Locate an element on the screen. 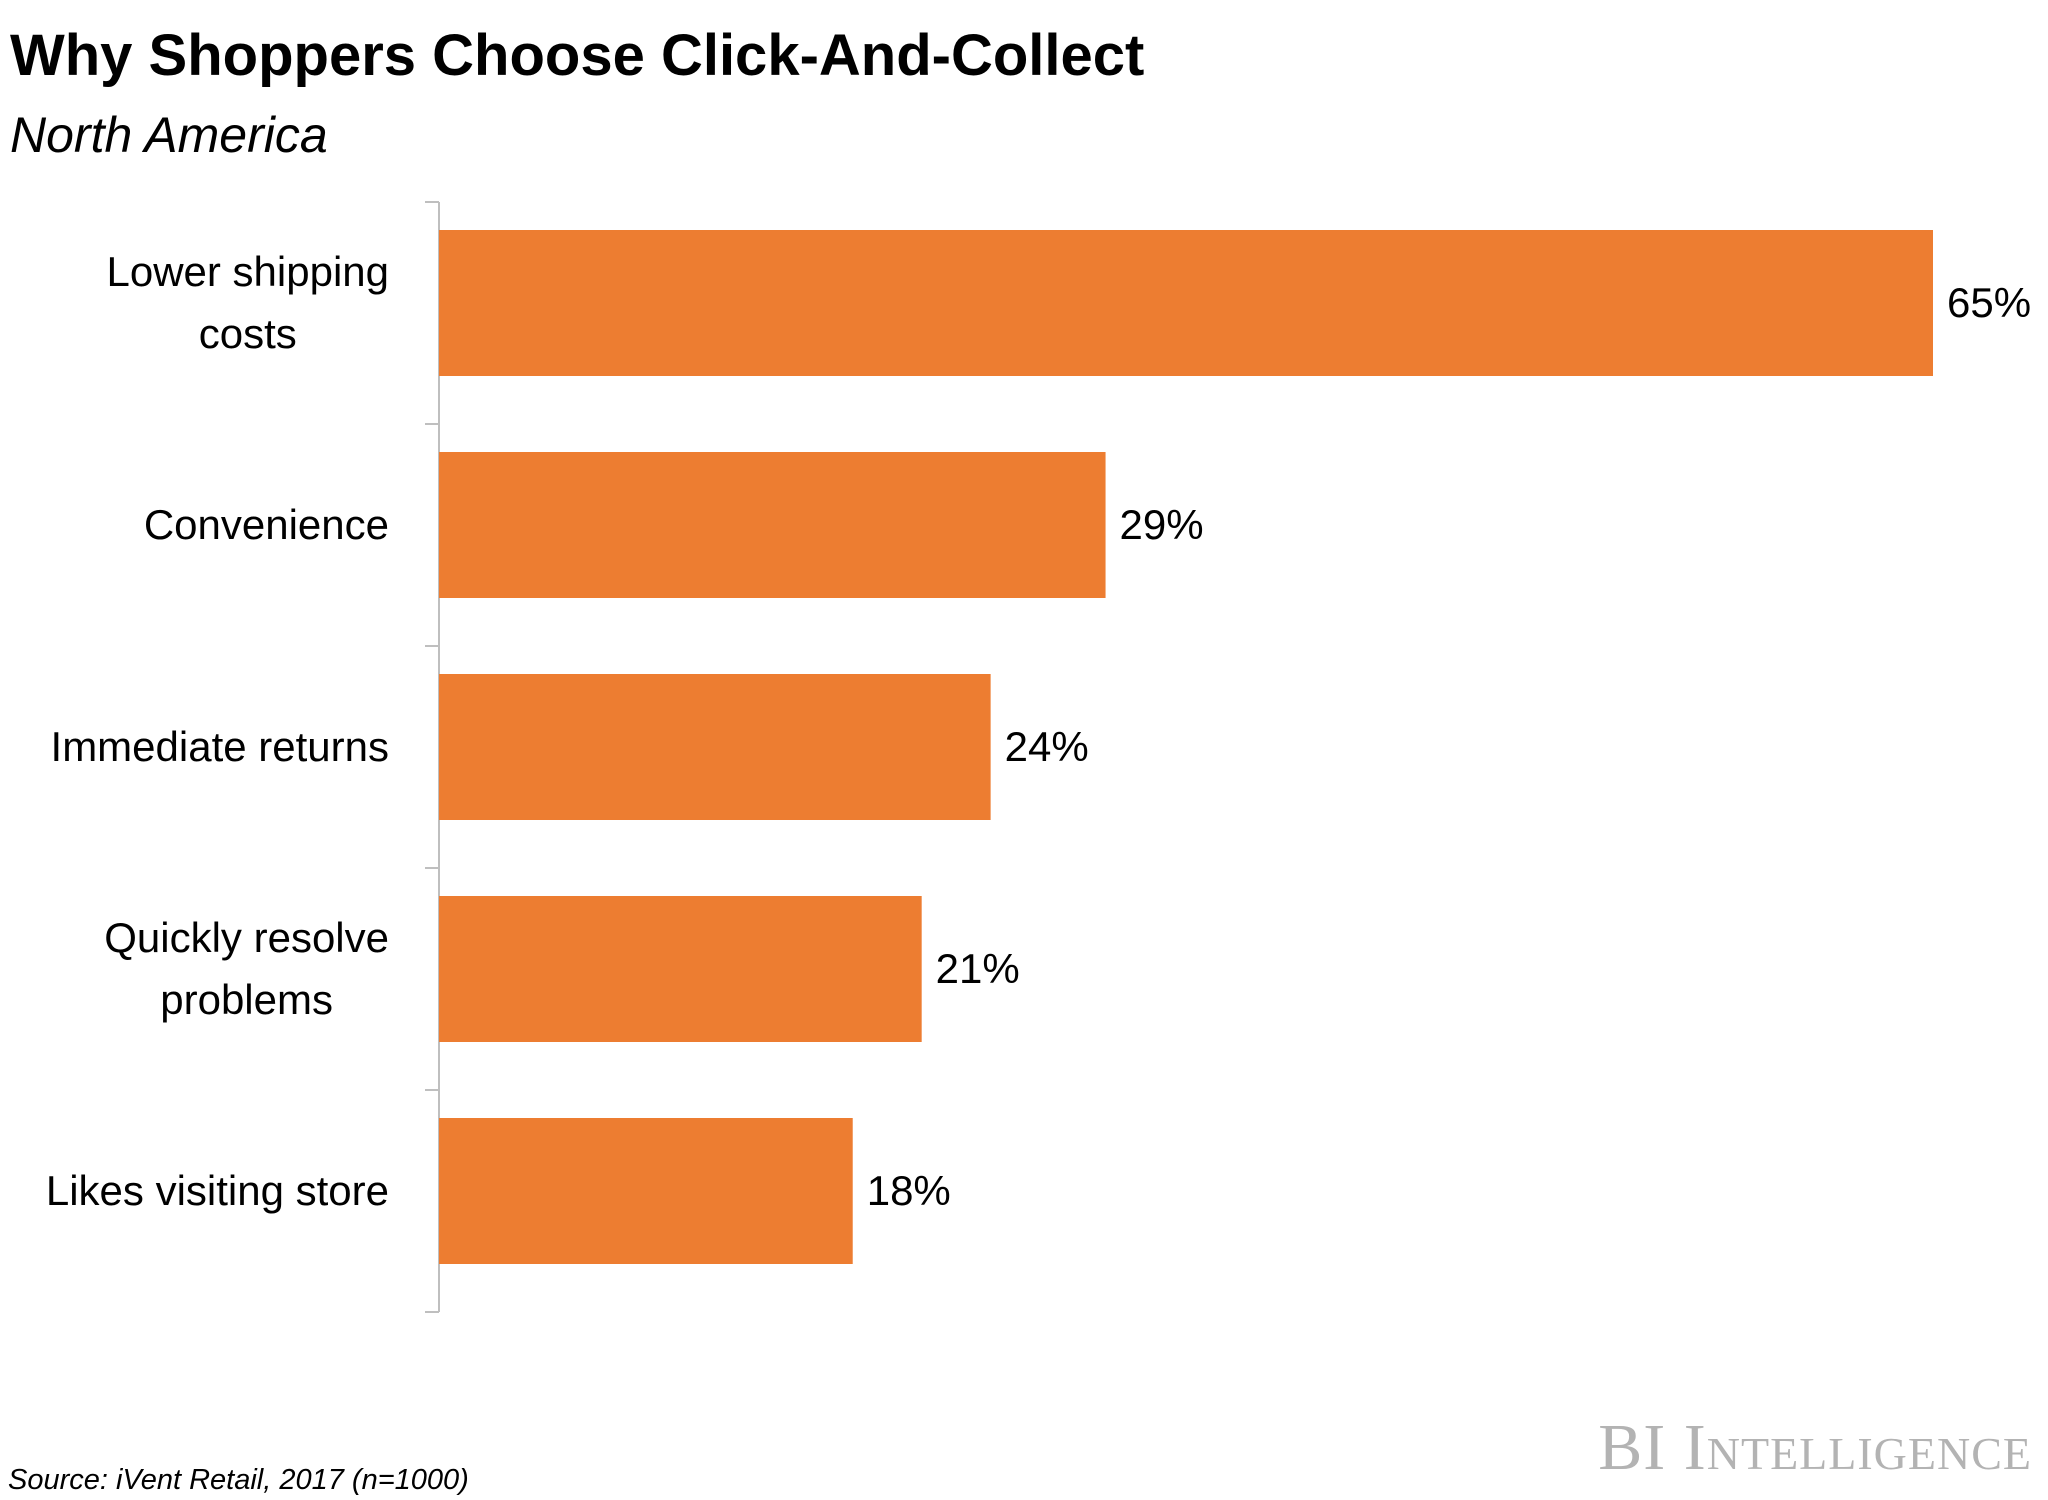  category-label: Quickly resolve problems is located at coordinates (246, 968).